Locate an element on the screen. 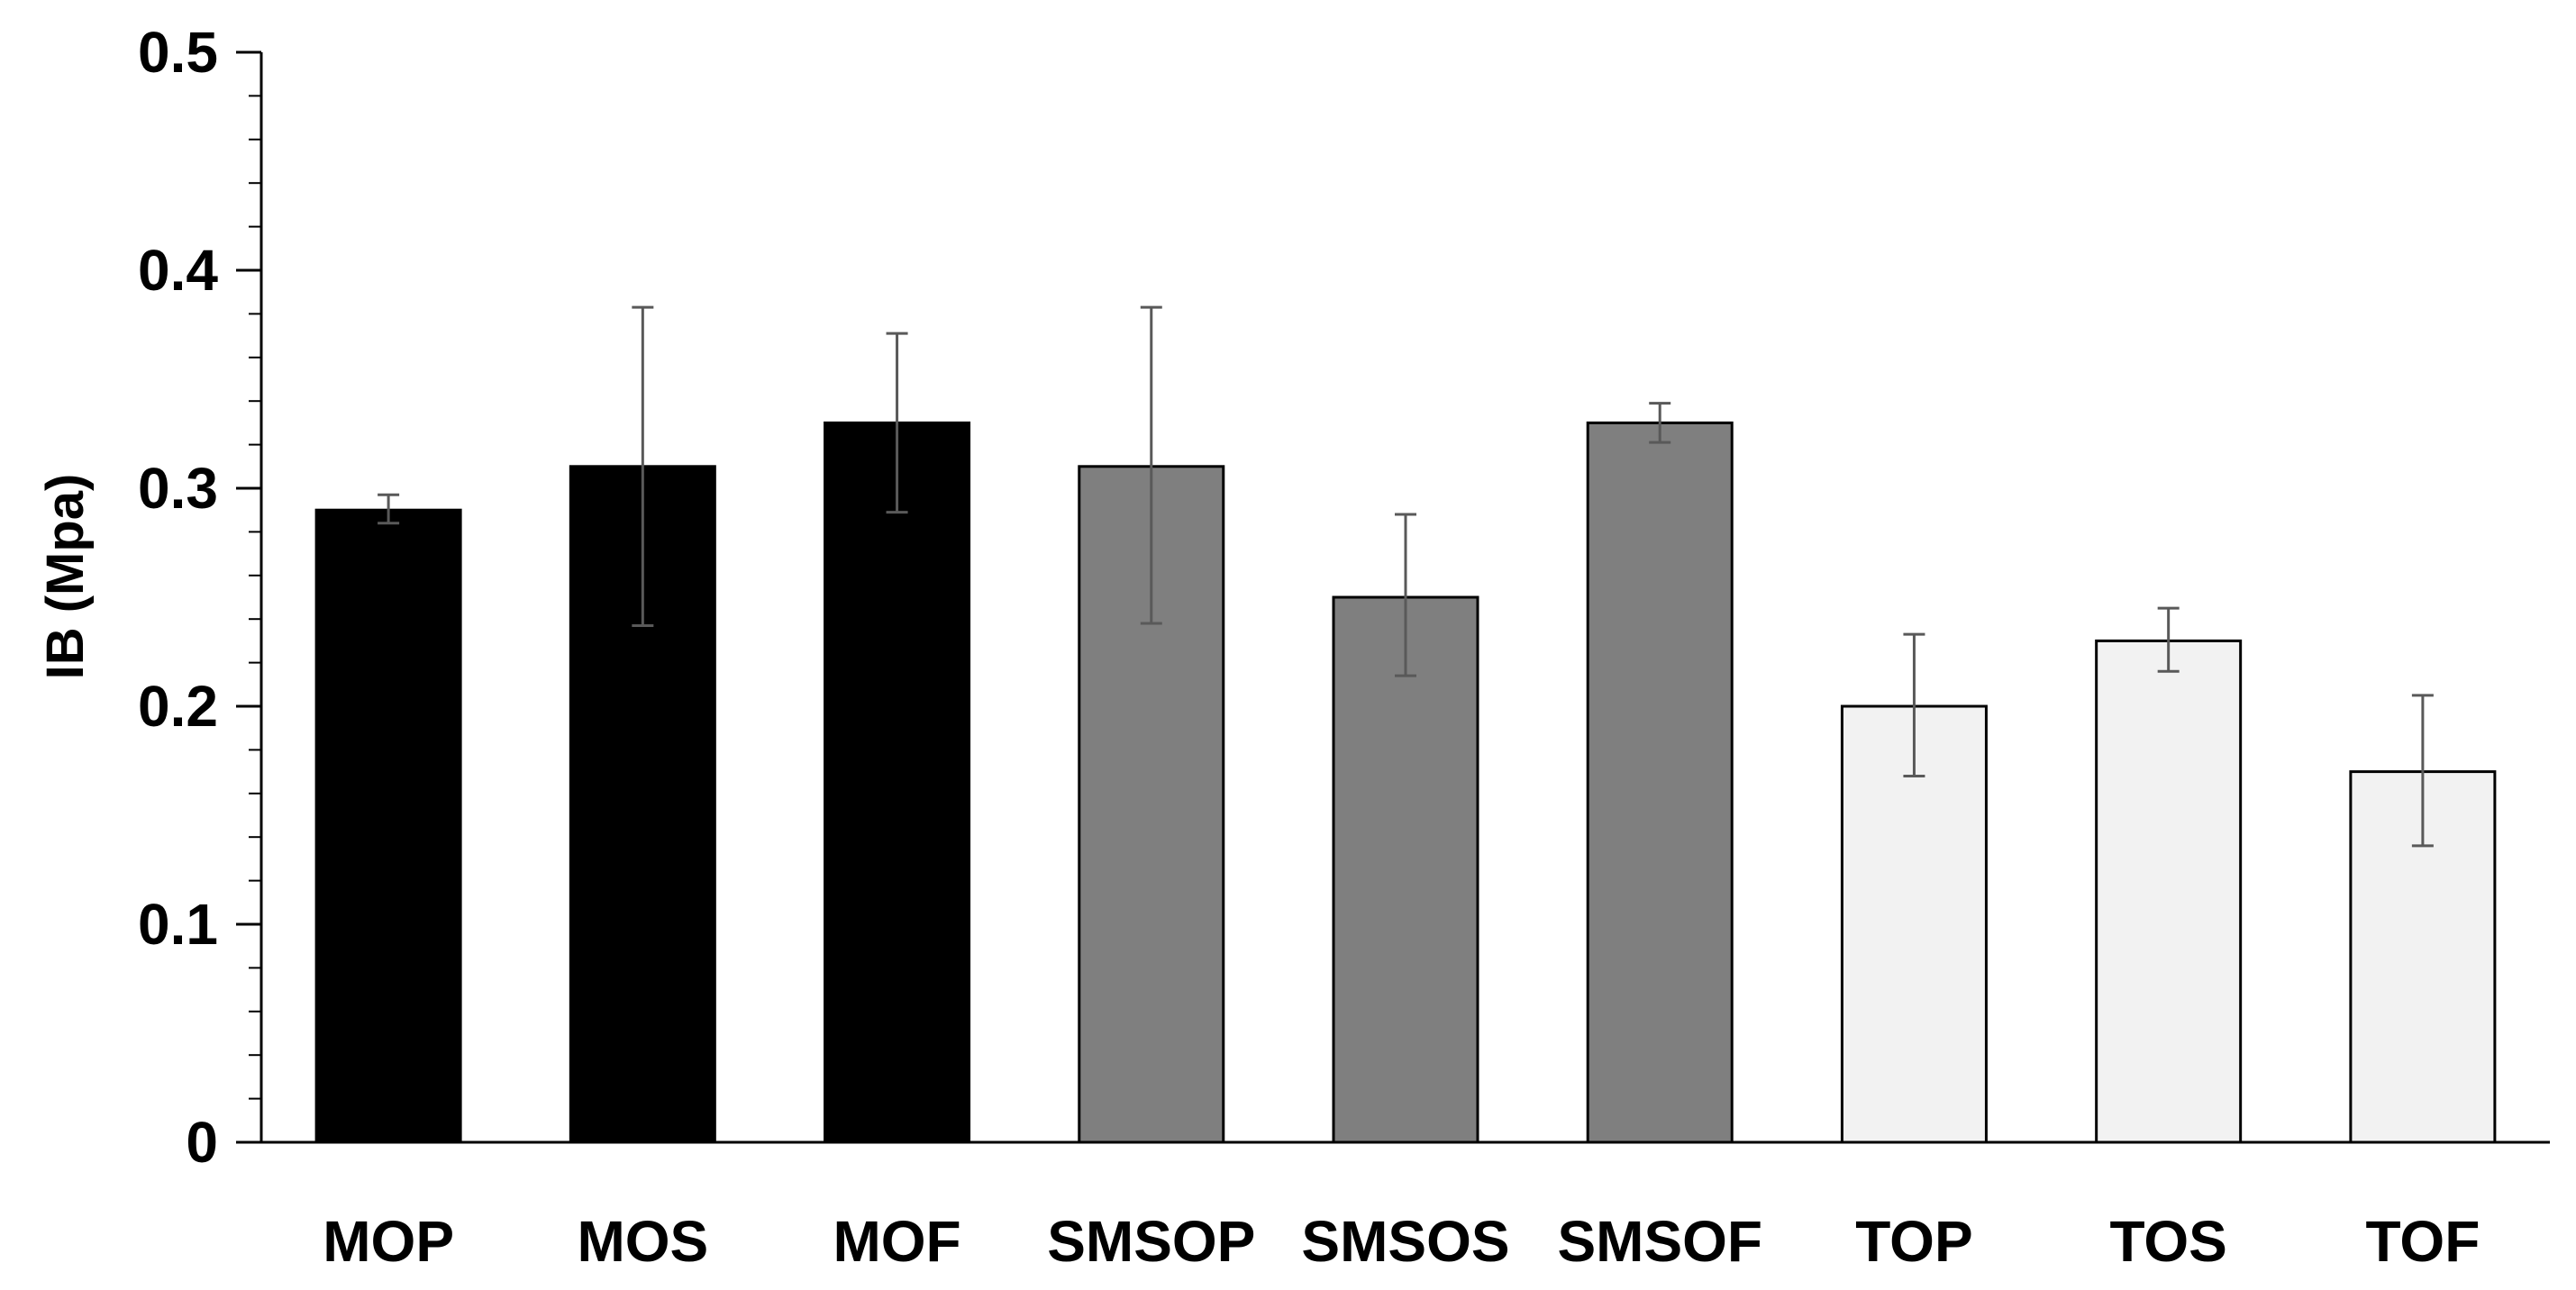 Image resolution: width=2576 pixels, height=1290 pixels. x-axis-labels: MOP MOS MOF SMSOP SMSOS SMSOF TOP TOS TOF is located at coordinates (1401, 1241).